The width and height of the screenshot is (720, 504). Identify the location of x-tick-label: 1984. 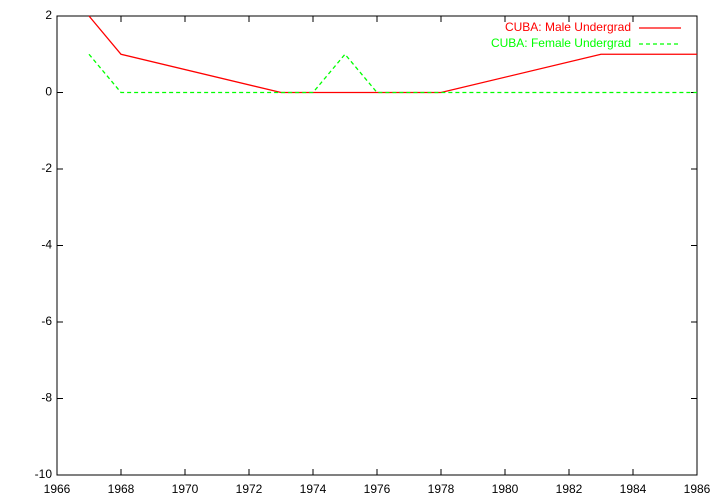
(633, 489).